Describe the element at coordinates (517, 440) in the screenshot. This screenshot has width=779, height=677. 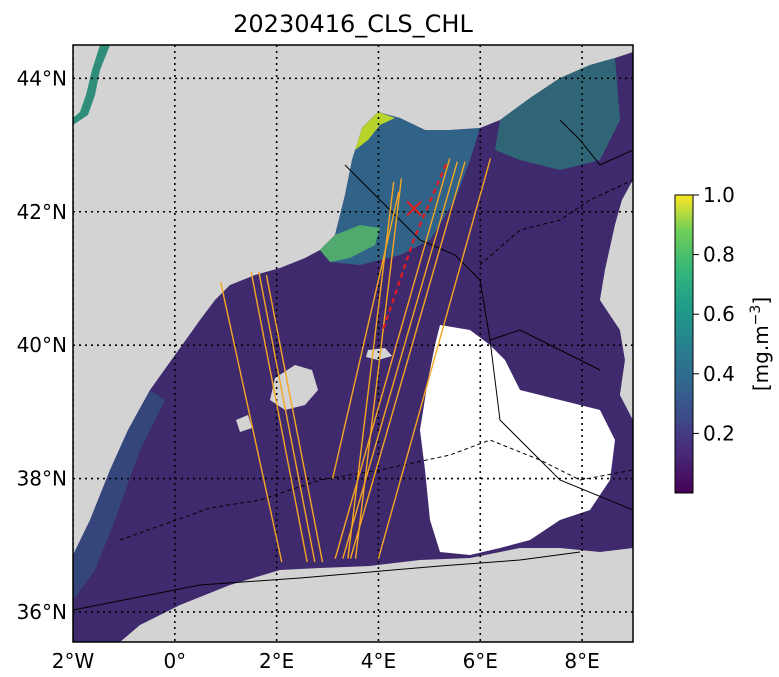
I see `cloud-mask-area` at that location.